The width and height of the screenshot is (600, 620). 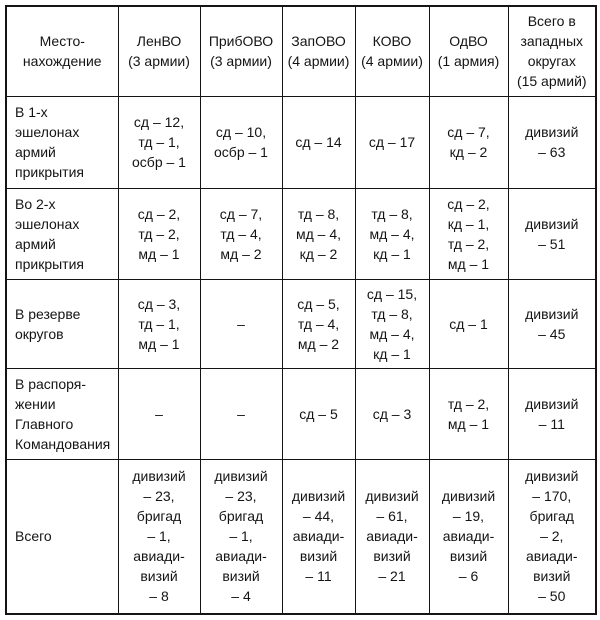 I want to click on col-header-location: Место- нахождение, so click(x=62, y=51).